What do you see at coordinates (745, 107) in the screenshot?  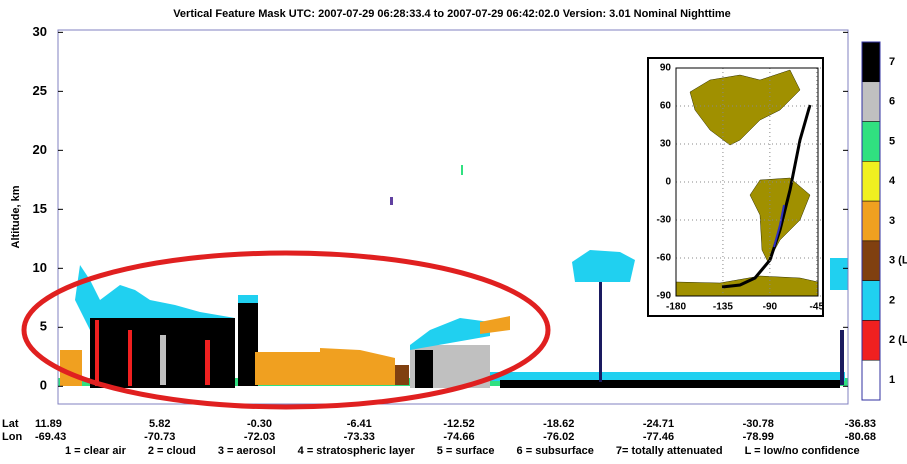 I see `north-america` at bounding box center [745, 107].